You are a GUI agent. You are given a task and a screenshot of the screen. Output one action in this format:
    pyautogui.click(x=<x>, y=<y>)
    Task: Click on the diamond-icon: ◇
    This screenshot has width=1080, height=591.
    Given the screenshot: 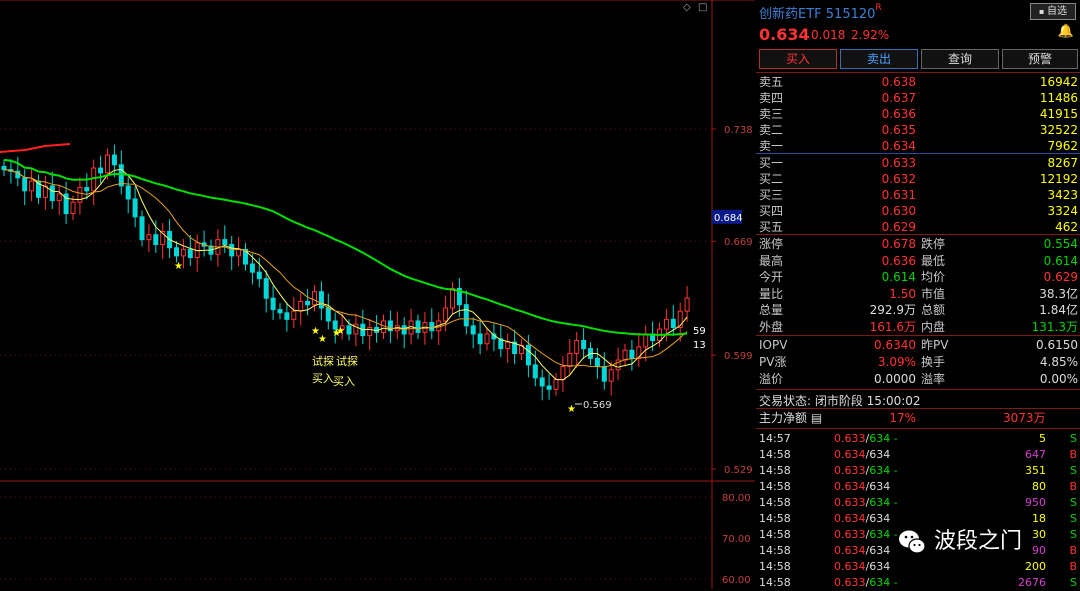 What is the action you would take?
    pyautogui.click(x=687, y=7)
    